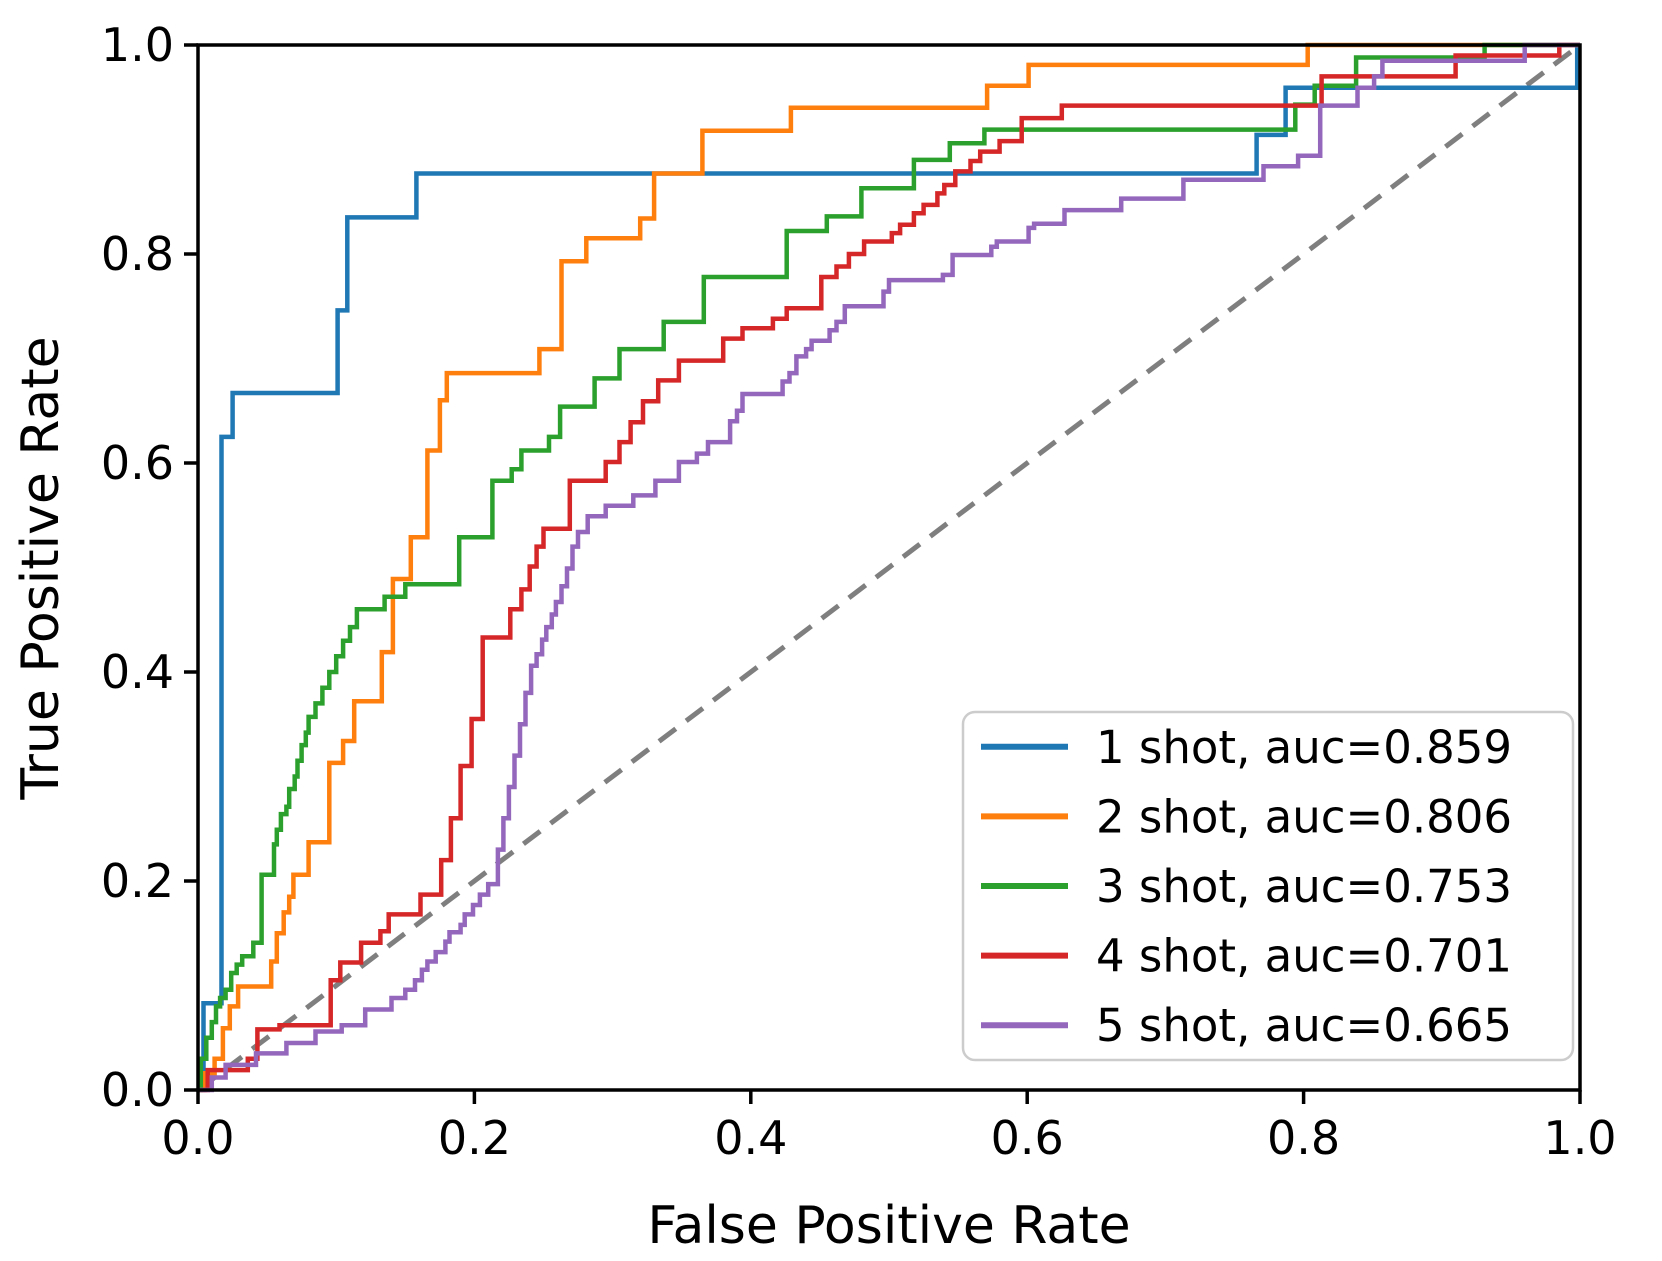 The image size is (1662, 1261). I want to click on legend-entry: 1 shot, auc=0.859, so click(1246, 747).